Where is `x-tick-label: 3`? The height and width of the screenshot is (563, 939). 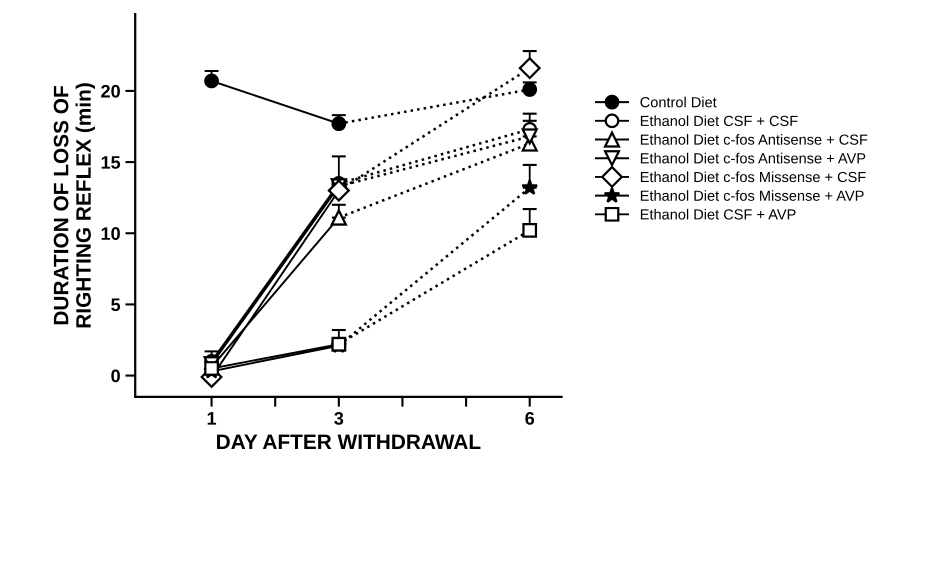 x-tick-label: 3 is located at coordinates (339, 418).